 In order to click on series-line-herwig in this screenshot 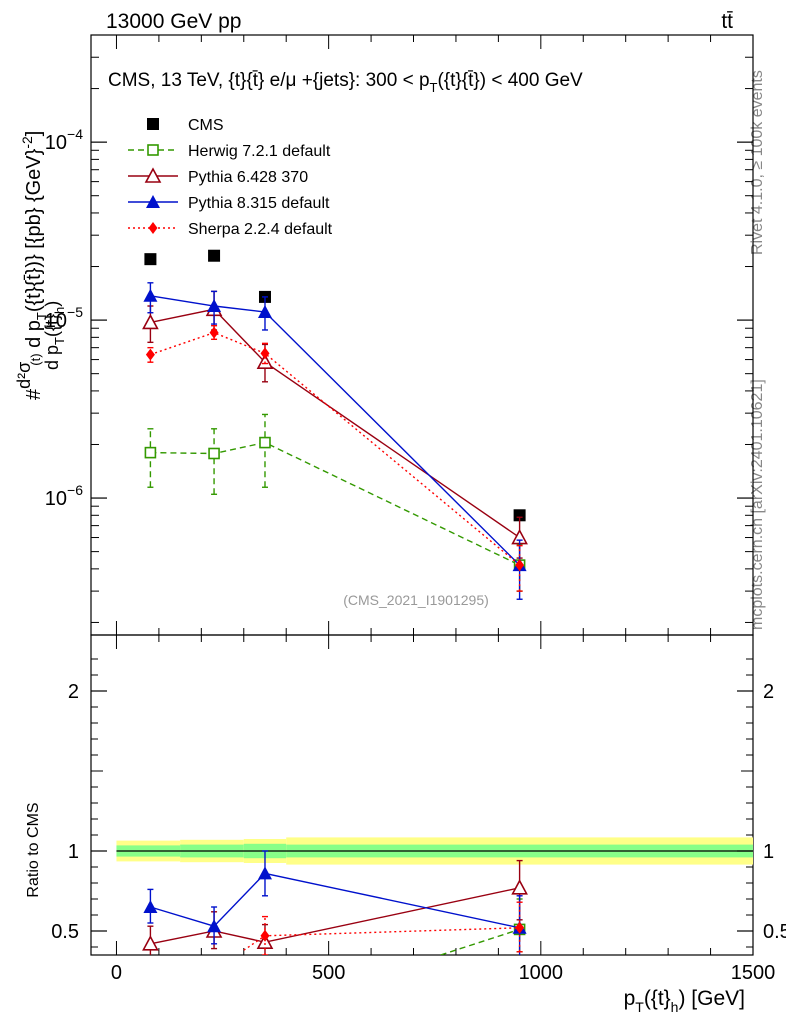, I will do `click(335, 503)`.